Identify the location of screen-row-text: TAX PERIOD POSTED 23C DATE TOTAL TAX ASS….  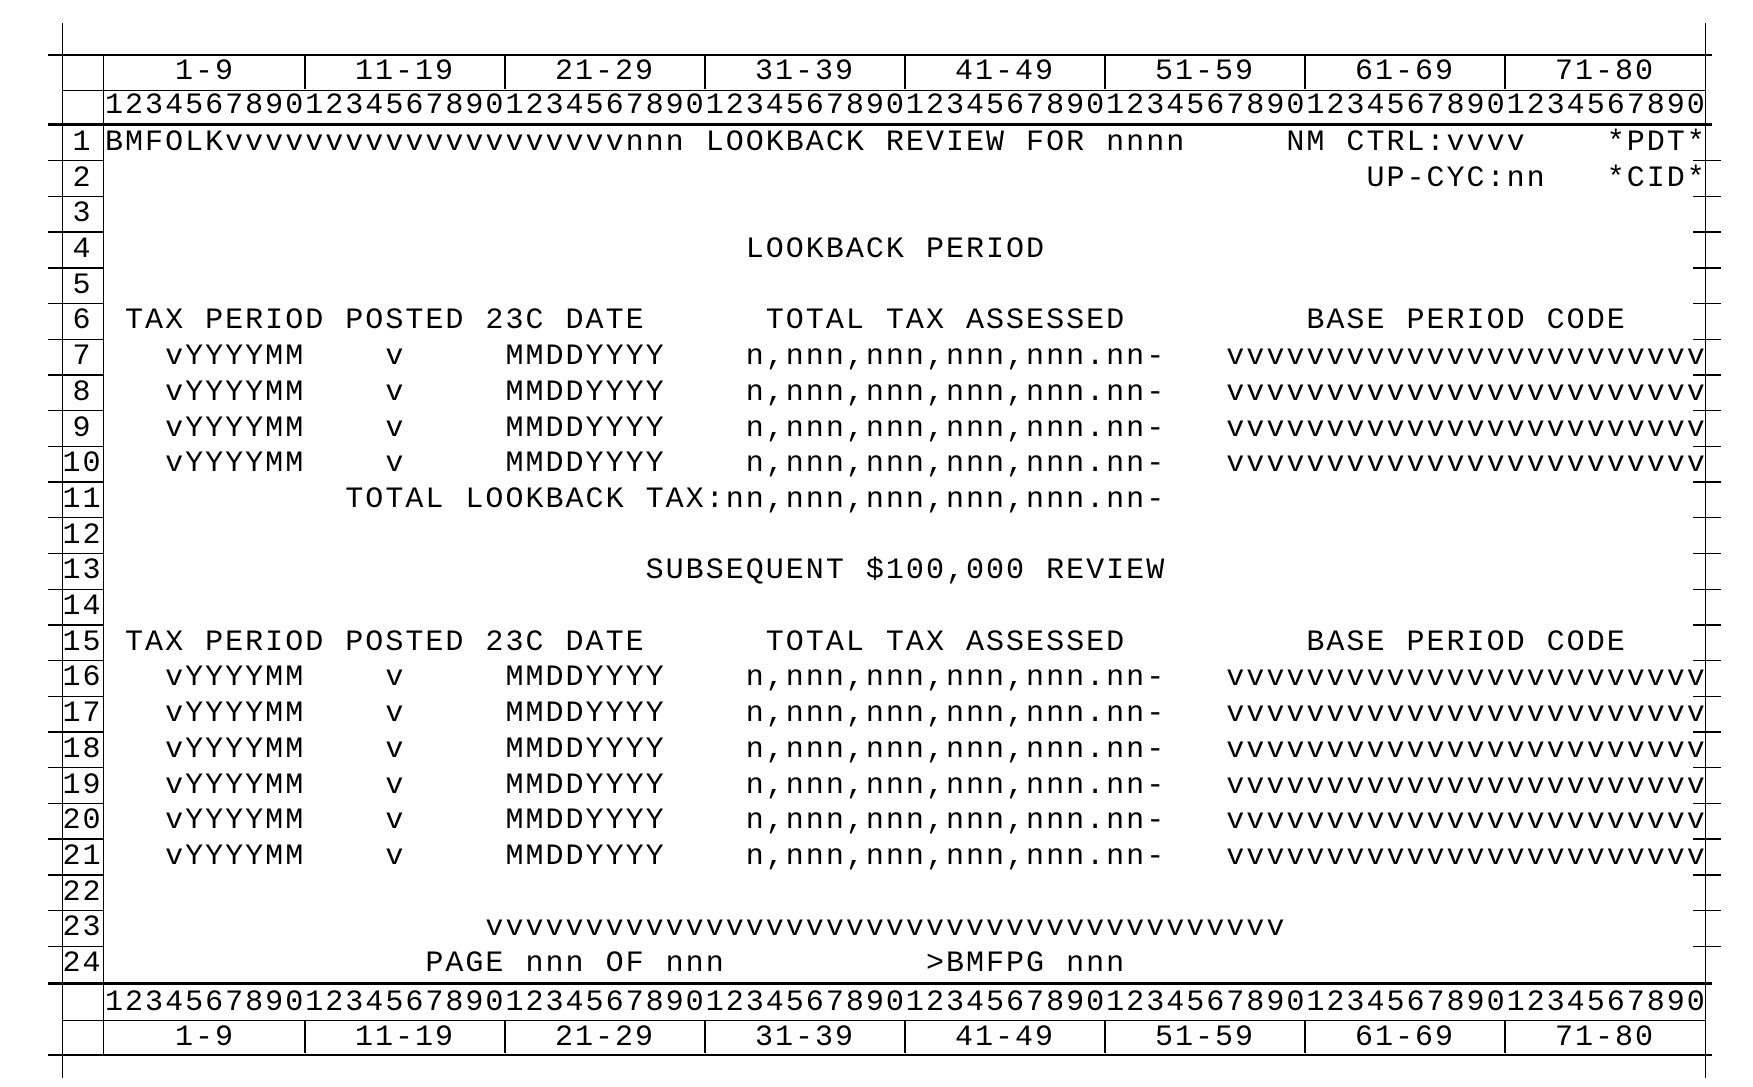
(866, 642).